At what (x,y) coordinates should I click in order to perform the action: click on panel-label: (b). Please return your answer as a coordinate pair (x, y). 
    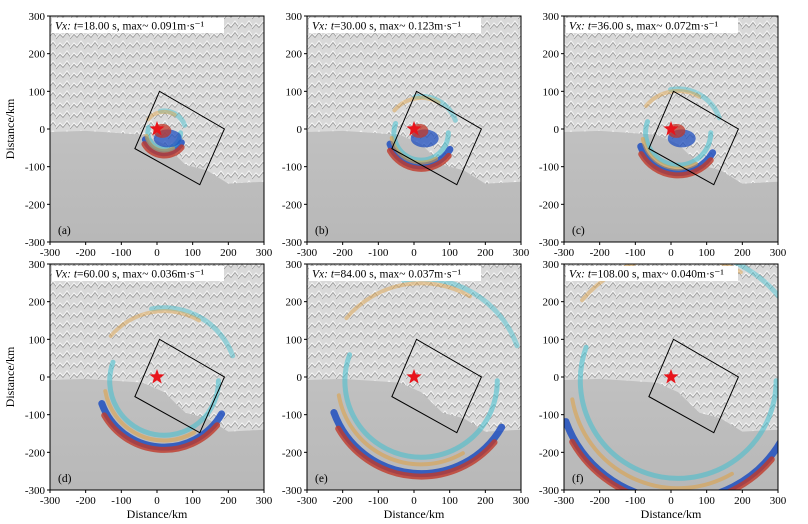
    Looking at the image, I should click on (322, 231).